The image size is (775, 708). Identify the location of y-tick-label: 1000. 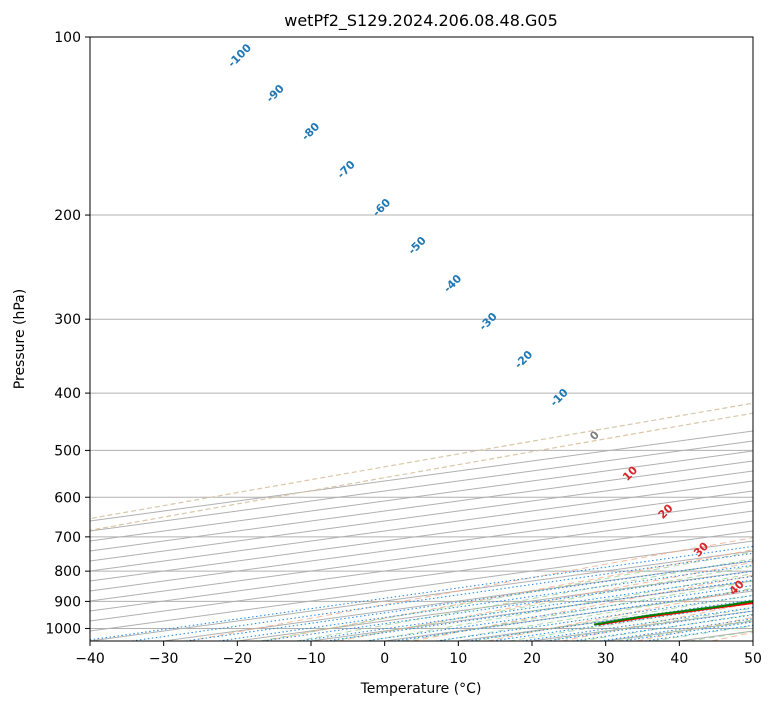
(63, 629).